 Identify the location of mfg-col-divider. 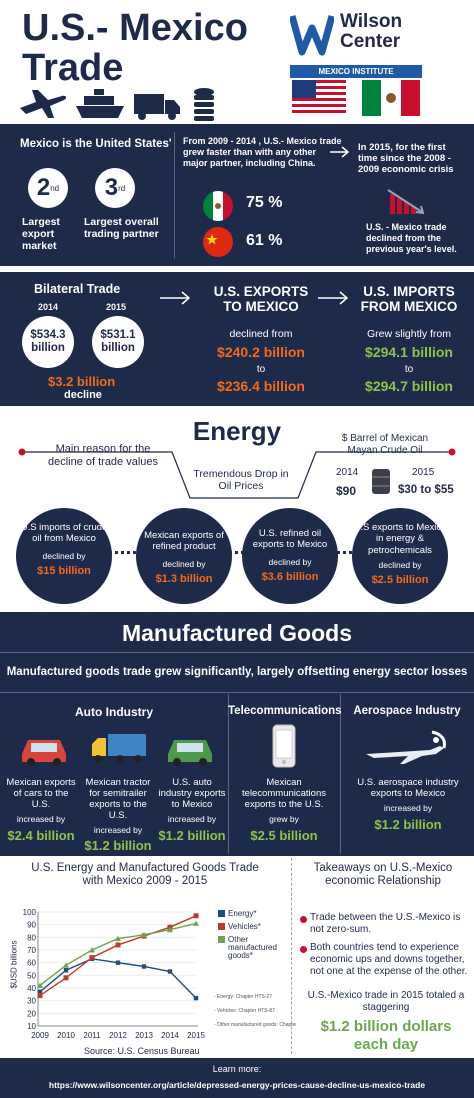
(340, 774).